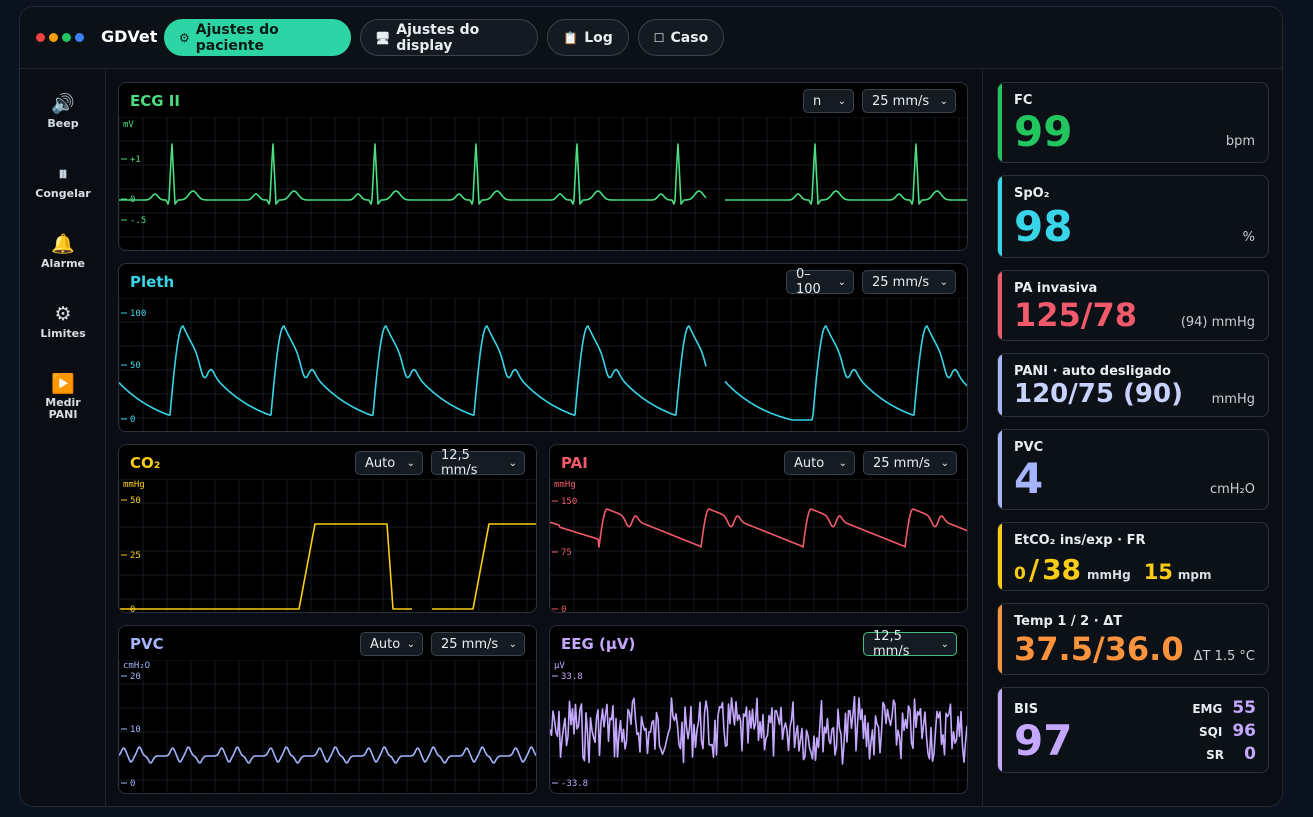 This screenshot has width=1313, height=817. What do you see at coordinates (910, 644) in the screenshot?
I see `eeg-speed-select: 12,5 mm/s ⌄` at bounding box center [910, 644].